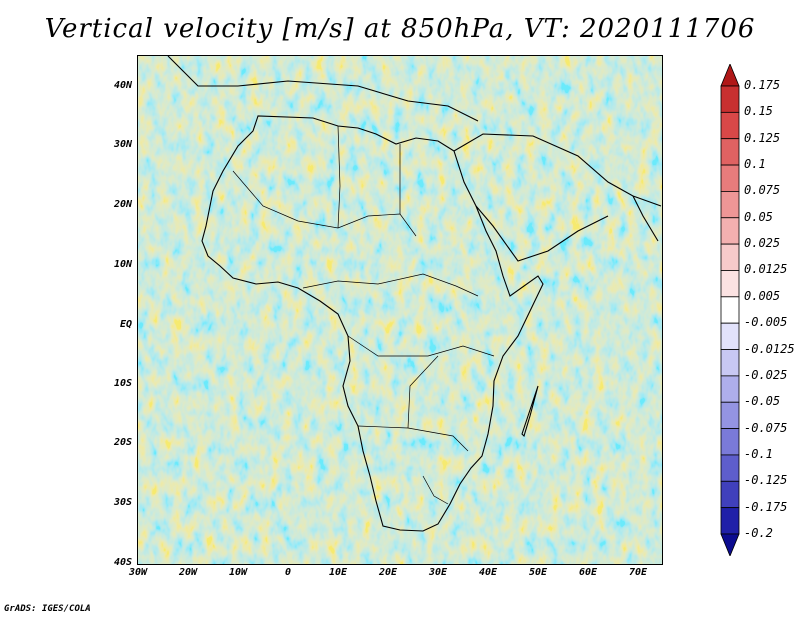 The width and height of the screenshot is (800, 618). What do you see at coordinates (538, 572) in the screenshot?
I see `lon-tick-label: 50E` at bounding box center [538, 572].